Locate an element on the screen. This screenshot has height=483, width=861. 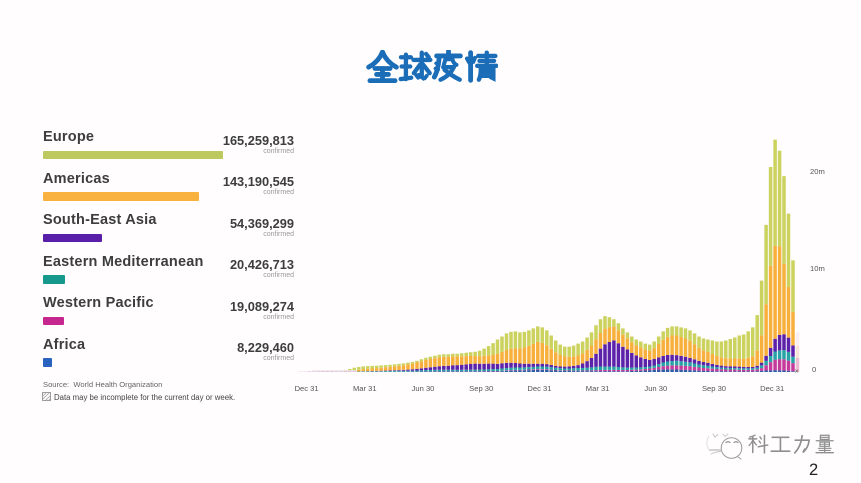
svg-text: 0 is located at coordinates (814, 369).